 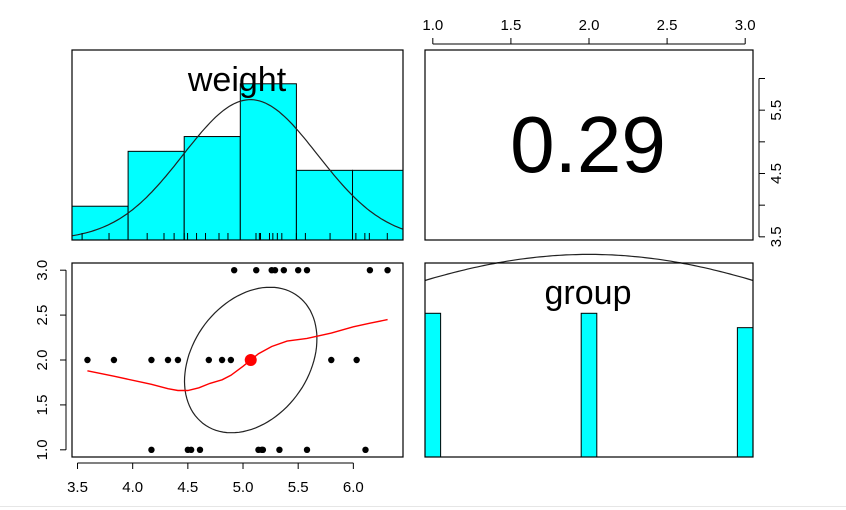 What do you see at coordinates (667, 25) in the screenshot?
I see `top-tick-label: 2.5` at bounding box center [667, 25].